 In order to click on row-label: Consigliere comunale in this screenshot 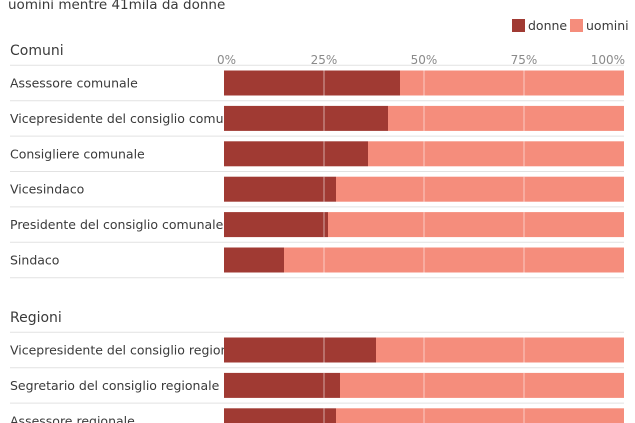, I will do `click(77, 153)`.